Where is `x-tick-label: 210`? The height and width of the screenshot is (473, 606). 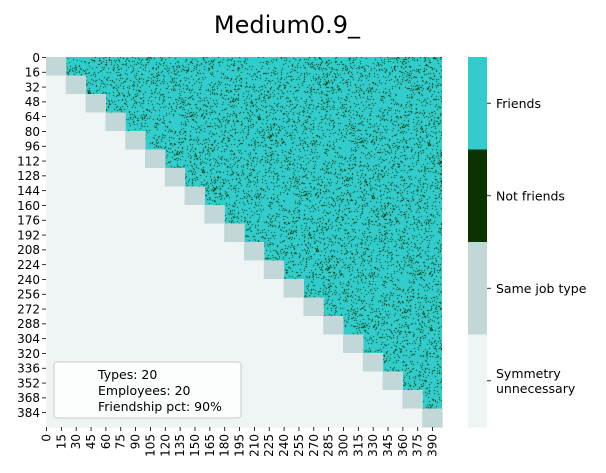
x-tick-label: 210 is located at coordinates (254, 445).